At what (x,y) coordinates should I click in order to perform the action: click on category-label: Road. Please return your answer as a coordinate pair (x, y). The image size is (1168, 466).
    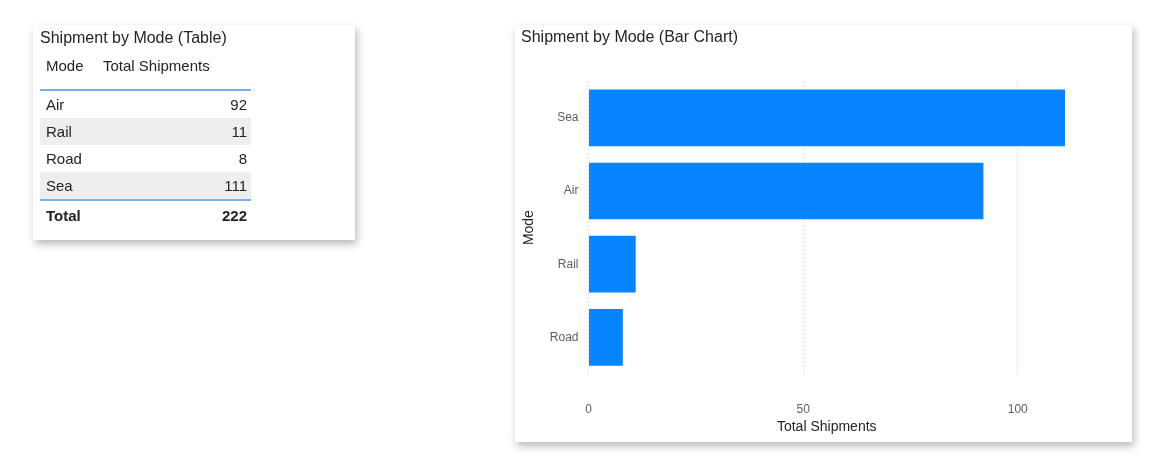
    Looking at the image, I should click on (68, 158).